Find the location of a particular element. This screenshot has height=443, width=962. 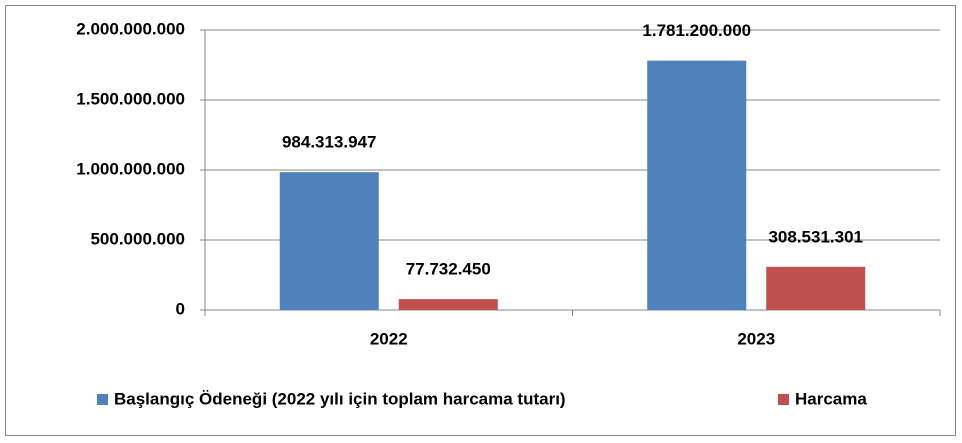

data-label: 308.531.301 is located at coordinates (815, 236).